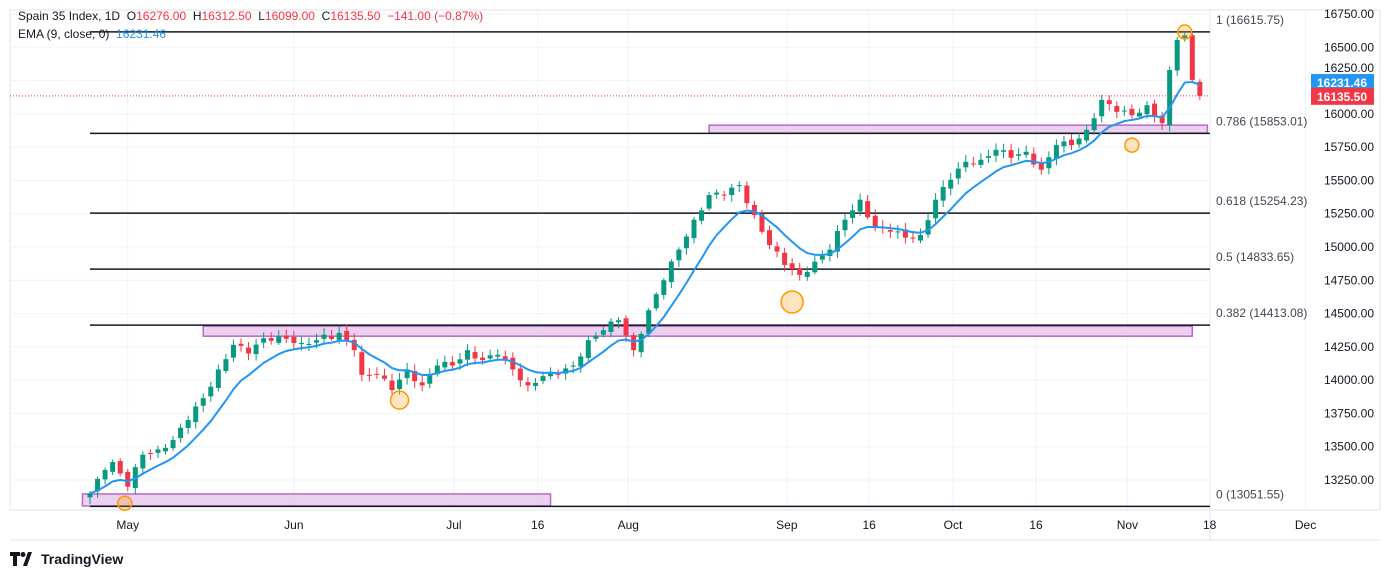  I want to click on ema-value: 16231.46, so click(141, 34).